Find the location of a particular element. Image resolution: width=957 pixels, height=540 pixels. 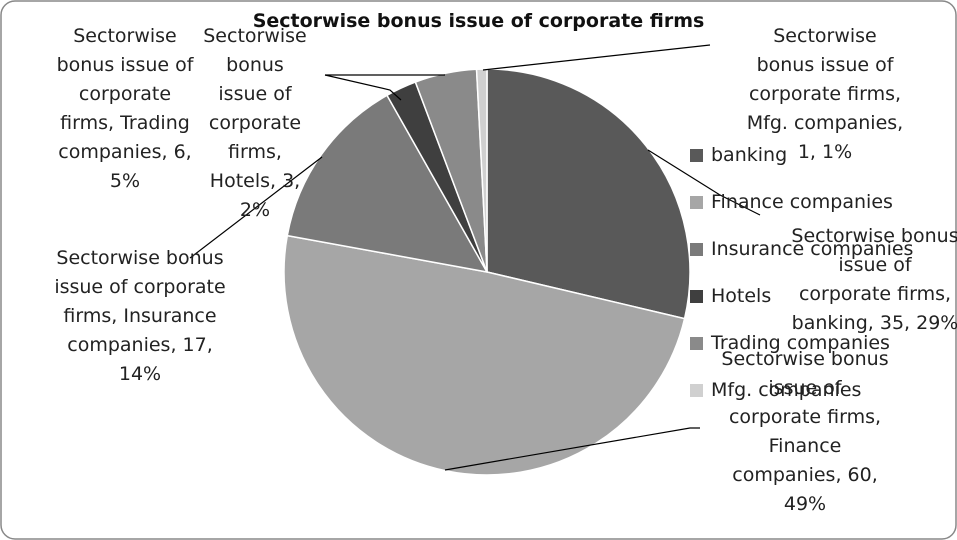

legend-label: Insurance companies is located at coordinates (812, 249).